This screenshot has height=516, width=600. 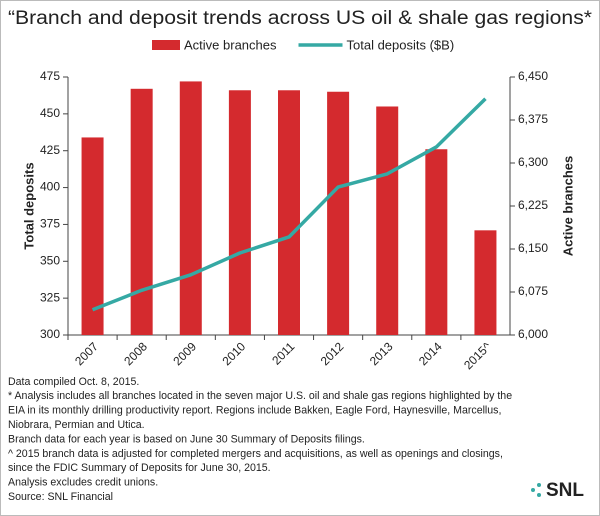 What do you see at coordinates (533, 248) in the screenshot?
I see `y2-tick-label: 6,150` at bounding box center [533, 248].